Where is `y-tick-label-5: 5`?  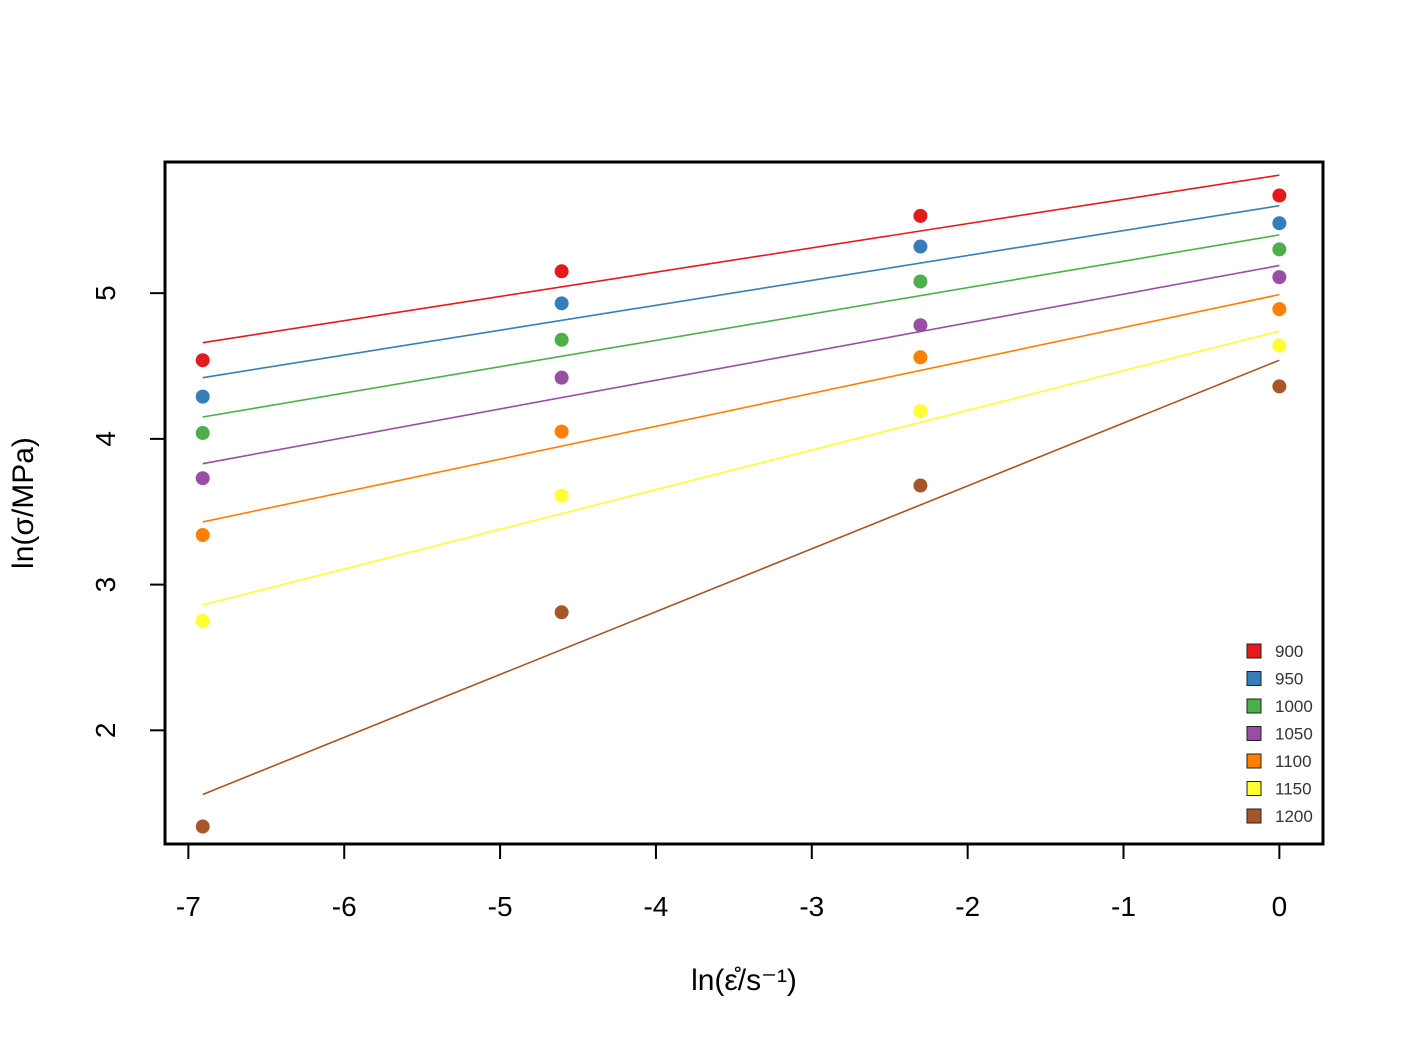
y-tick-label-5: 5 is located at coordinates (105, 293).